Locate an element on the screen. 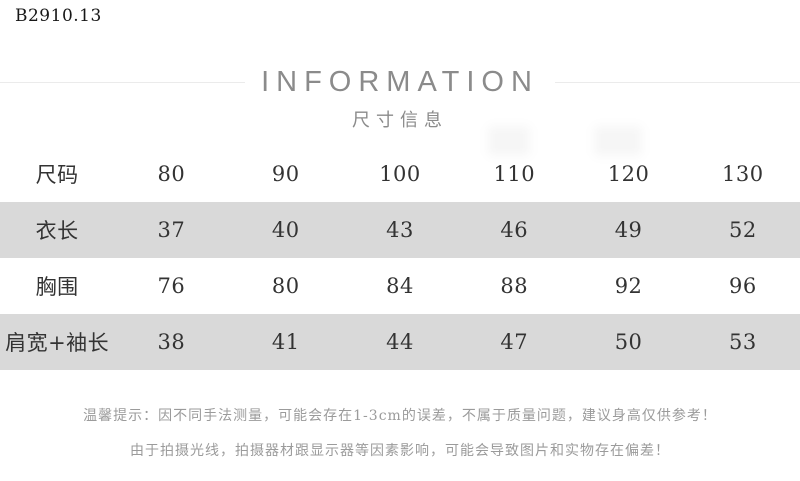 Image resolution: width=800 pixels, height=481 pixels. divider-line-right is located at coordinates (677, 82).